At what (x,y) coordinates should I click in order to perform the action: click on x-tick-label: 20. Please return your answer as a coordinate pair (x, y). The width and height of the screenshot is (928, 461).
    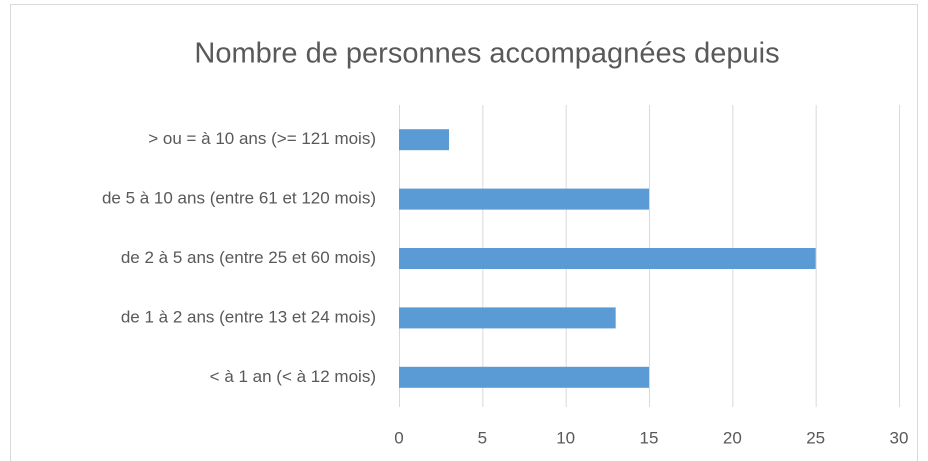
    Looking at the image, I should click on (732, 437).